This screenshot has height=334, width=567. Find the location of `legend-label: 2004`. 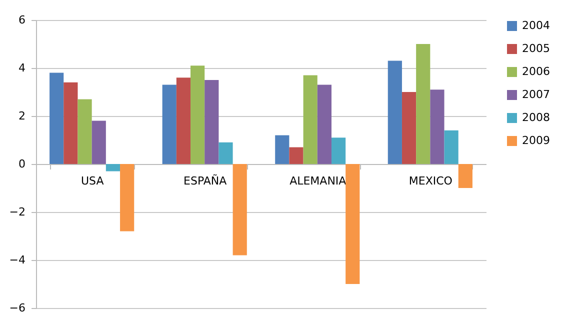

legend-label: 2004 is located at coordinates (536, 25).